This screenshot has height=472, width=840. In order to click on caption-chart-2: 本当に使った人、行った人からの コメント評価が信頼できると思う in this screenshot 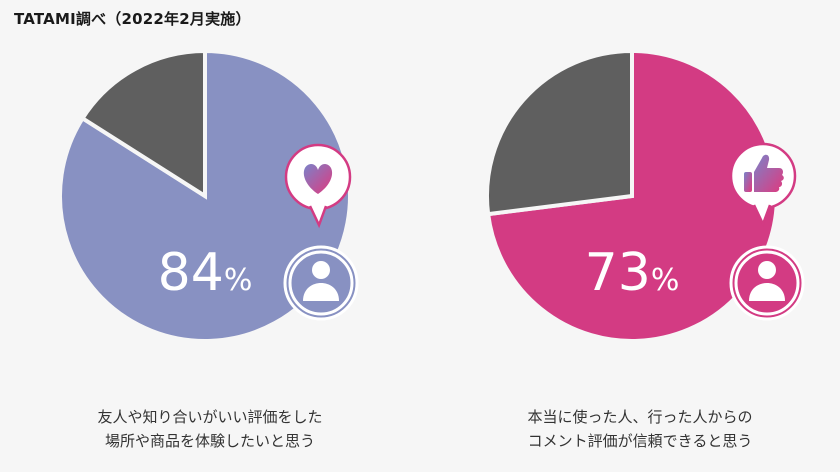, I will do `click(640, 429)`.